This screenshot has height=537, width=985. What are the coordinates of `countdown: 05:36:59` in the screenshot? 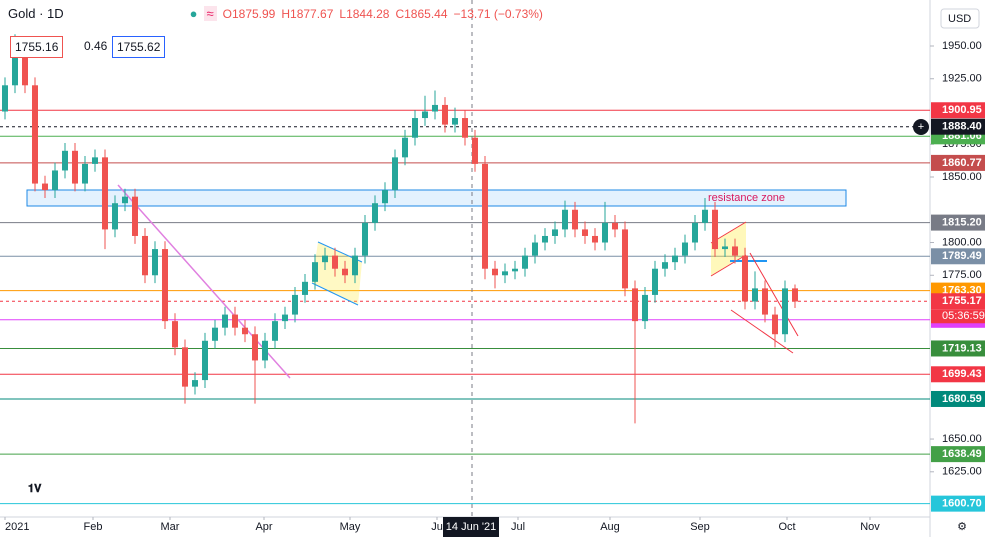 It's located at (963, 316).